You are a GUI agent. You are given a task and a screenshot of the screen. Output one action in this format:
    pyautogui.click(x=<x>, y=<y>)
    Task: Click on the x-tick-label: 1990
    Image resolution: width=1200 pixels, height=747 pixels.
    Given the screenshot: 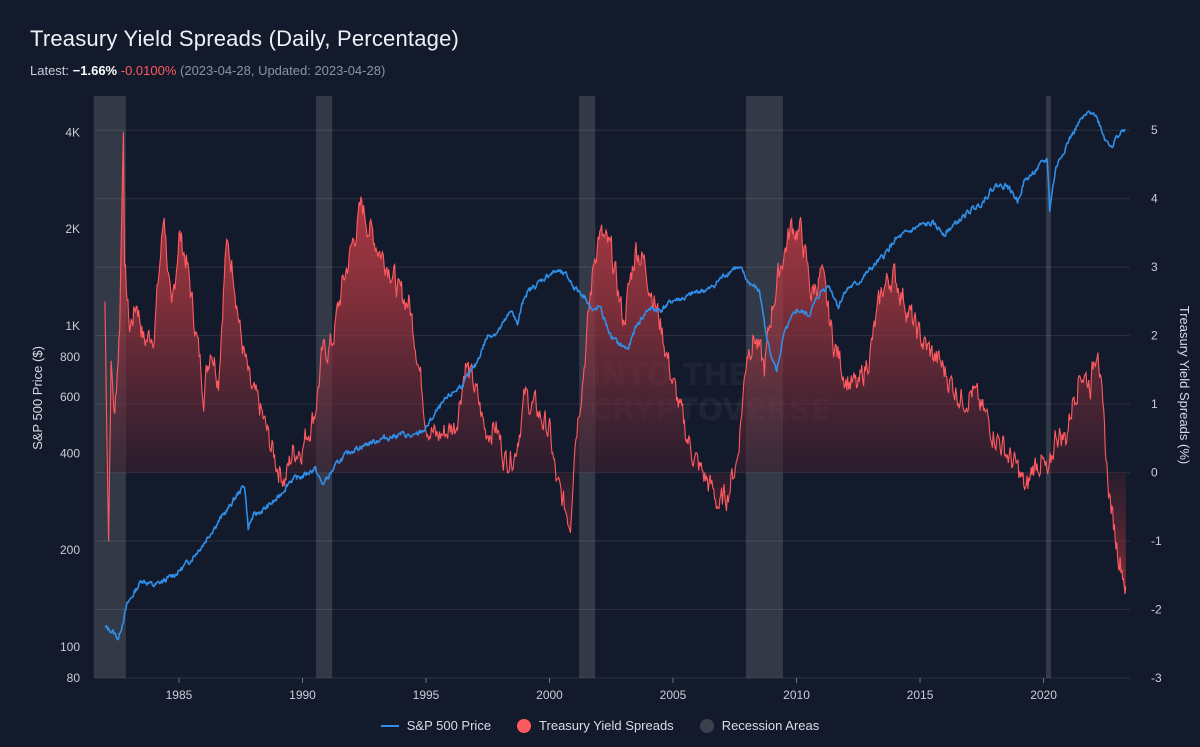 What is the action you would take?
    pyautogui.click(x=302, y=695)
    